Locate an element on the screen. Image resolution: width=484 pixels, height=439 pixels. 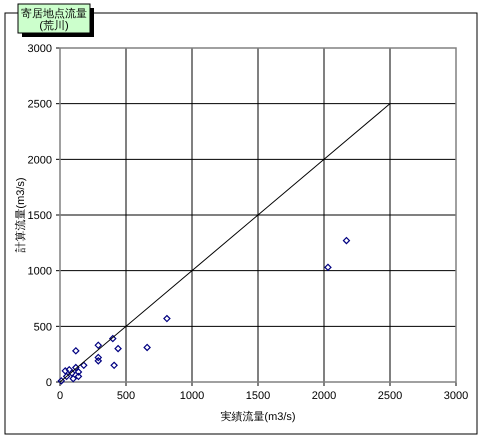
y-tick-label: 0 is located at coordinates (49, 383).